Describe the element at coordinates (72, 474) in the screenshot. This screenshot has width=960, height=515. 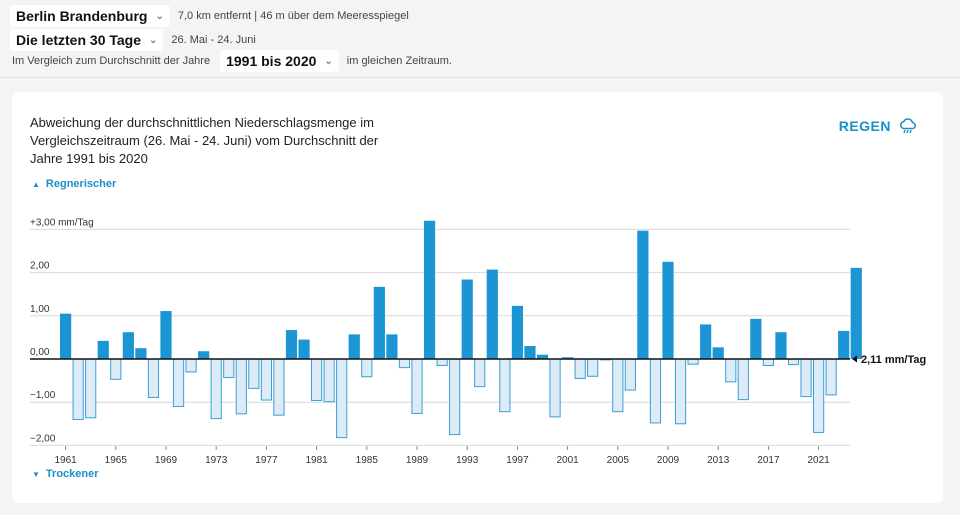
I see `drier-hint-label: Trockener` at that location.